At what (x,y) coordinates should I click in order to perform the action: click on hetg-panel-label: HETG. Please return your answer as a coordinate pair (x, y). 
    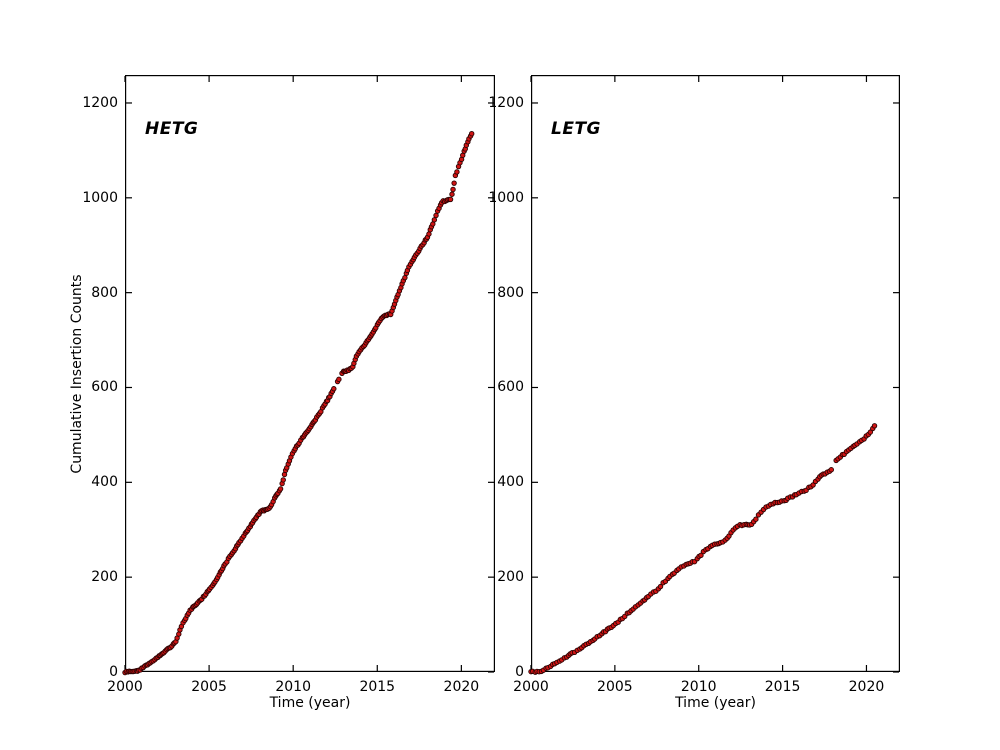
    Looking at the image, I should click on (172, 129).